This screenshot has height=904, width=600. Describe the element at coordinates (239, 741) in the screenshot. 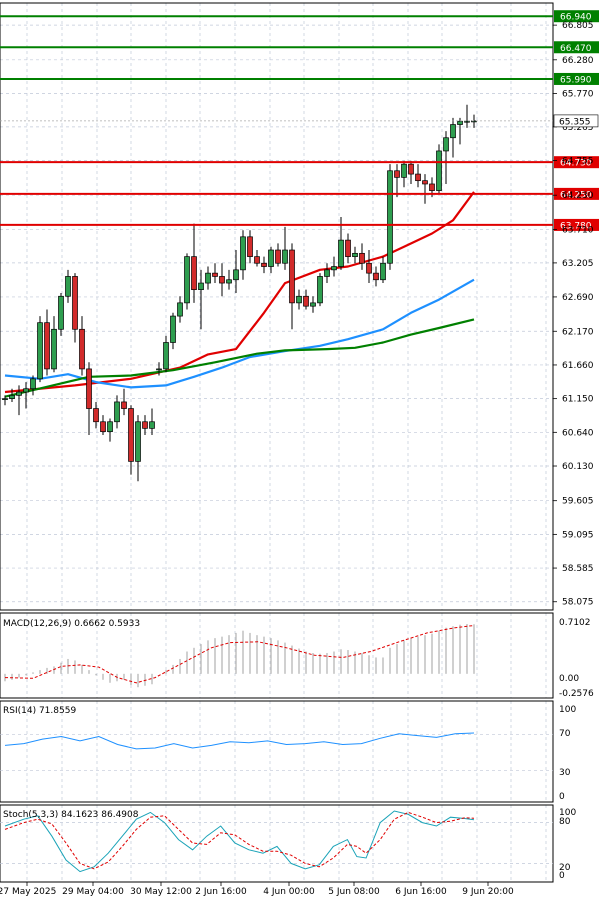

I see `rsi-line` at that location.